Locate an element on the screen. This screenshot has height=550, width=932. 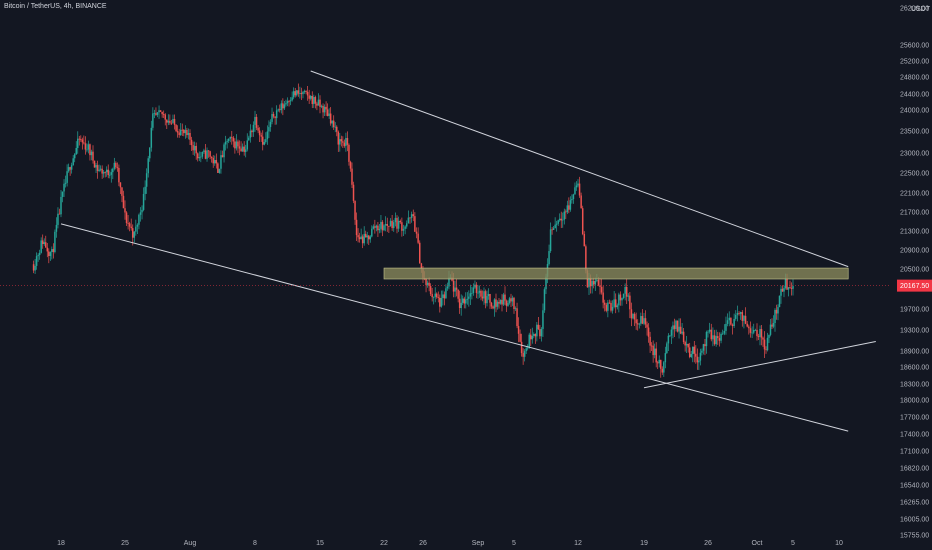
y-tick-label: 20900.00 is located at coordinates (914, 251).